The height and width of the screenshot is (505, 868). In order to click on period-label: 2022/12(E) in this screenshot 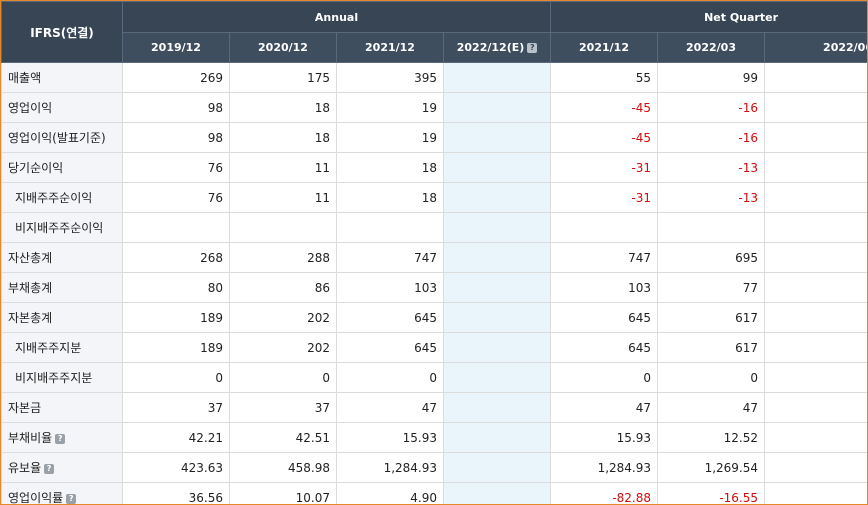, I will do `click(490, 47)`.